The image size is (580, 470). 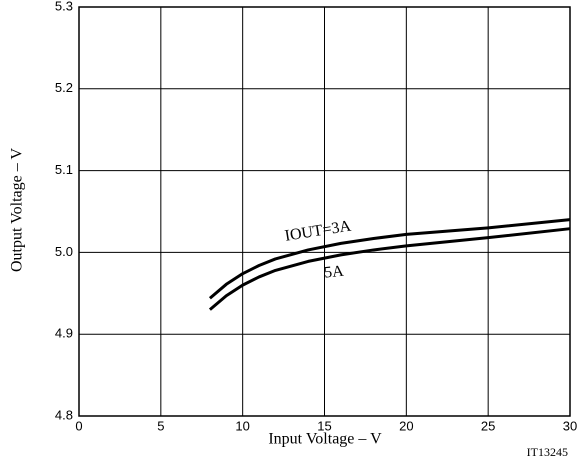 What do you see at coordinates (570, 425) in the screenshot?
I see `x-tick-label: 30` at bounding box center [570, 425].